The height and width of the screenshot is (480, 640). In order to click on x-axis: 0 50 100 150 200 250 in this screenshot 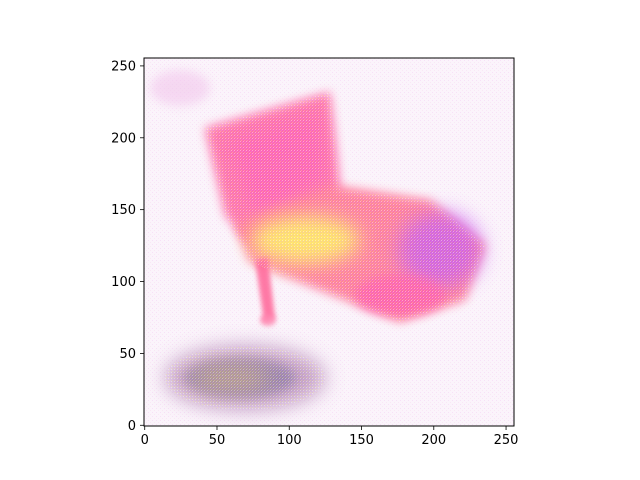, I will do `click(330, 437)`.